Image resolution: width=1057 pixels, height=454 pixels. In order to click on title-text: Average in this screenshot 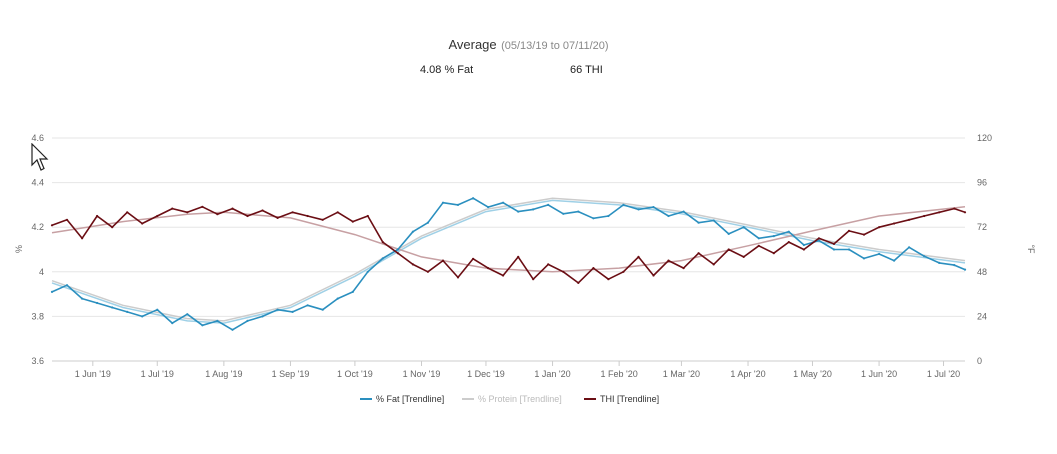, I will do `click(472, 44)`.